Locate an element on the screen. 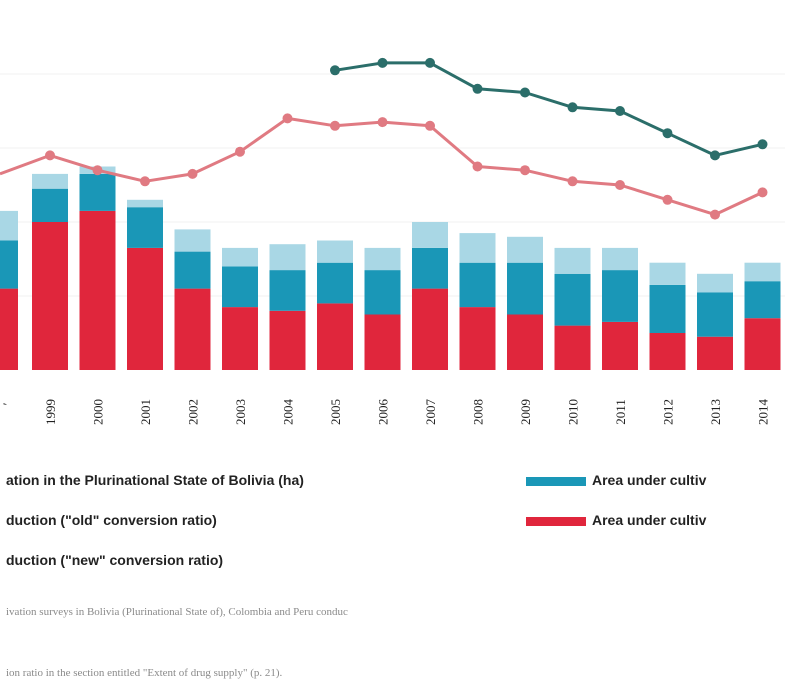 The height and width of the screenshot is (686, 785). legend-label-5: duction ("new" conversion ratio) is located at coordinates (115, 560).